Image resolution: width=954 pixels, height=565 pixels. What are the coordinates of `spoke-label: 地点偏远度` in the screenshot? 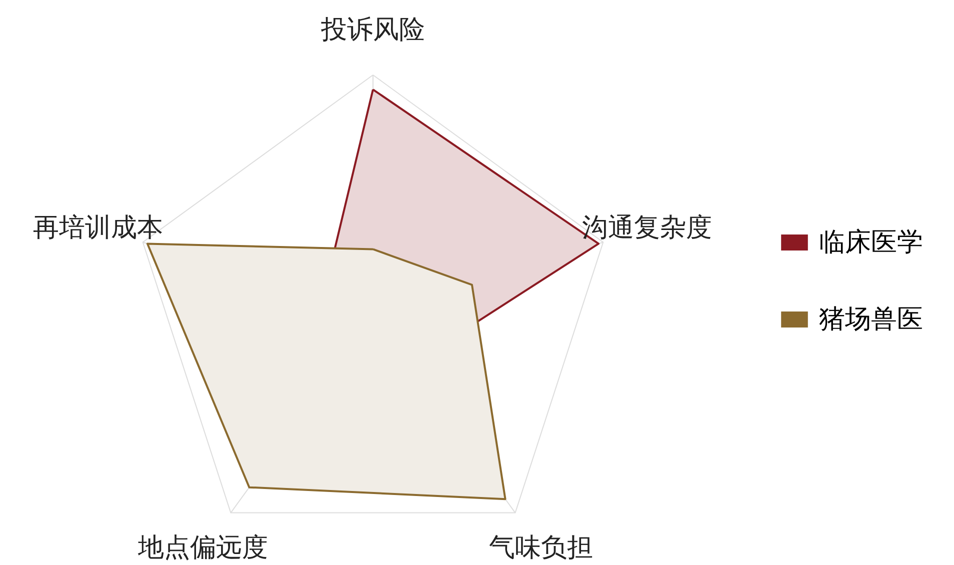 It's located at (202, 547).